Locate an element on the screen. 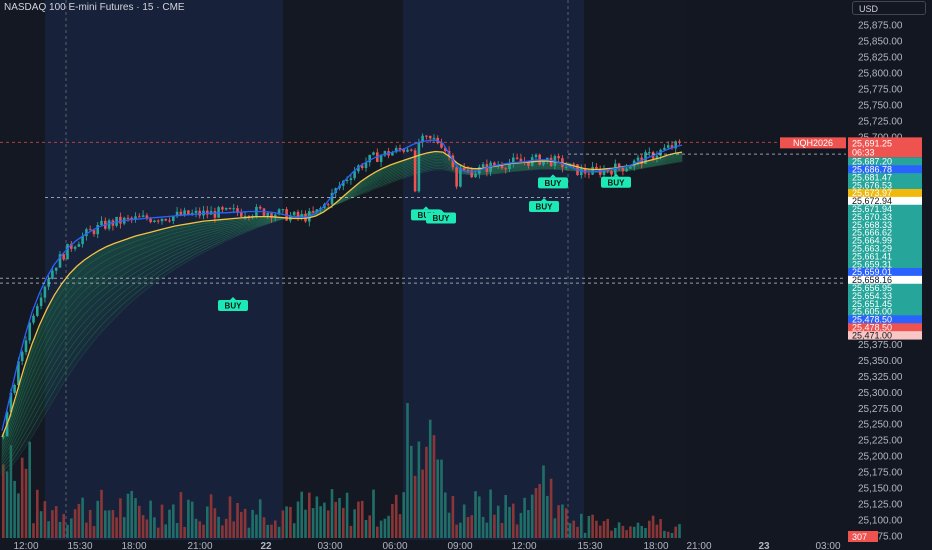 This screenshot has width=932, height=550. price-tag-label: 25,673.97 is located at coordinates (872, 193).